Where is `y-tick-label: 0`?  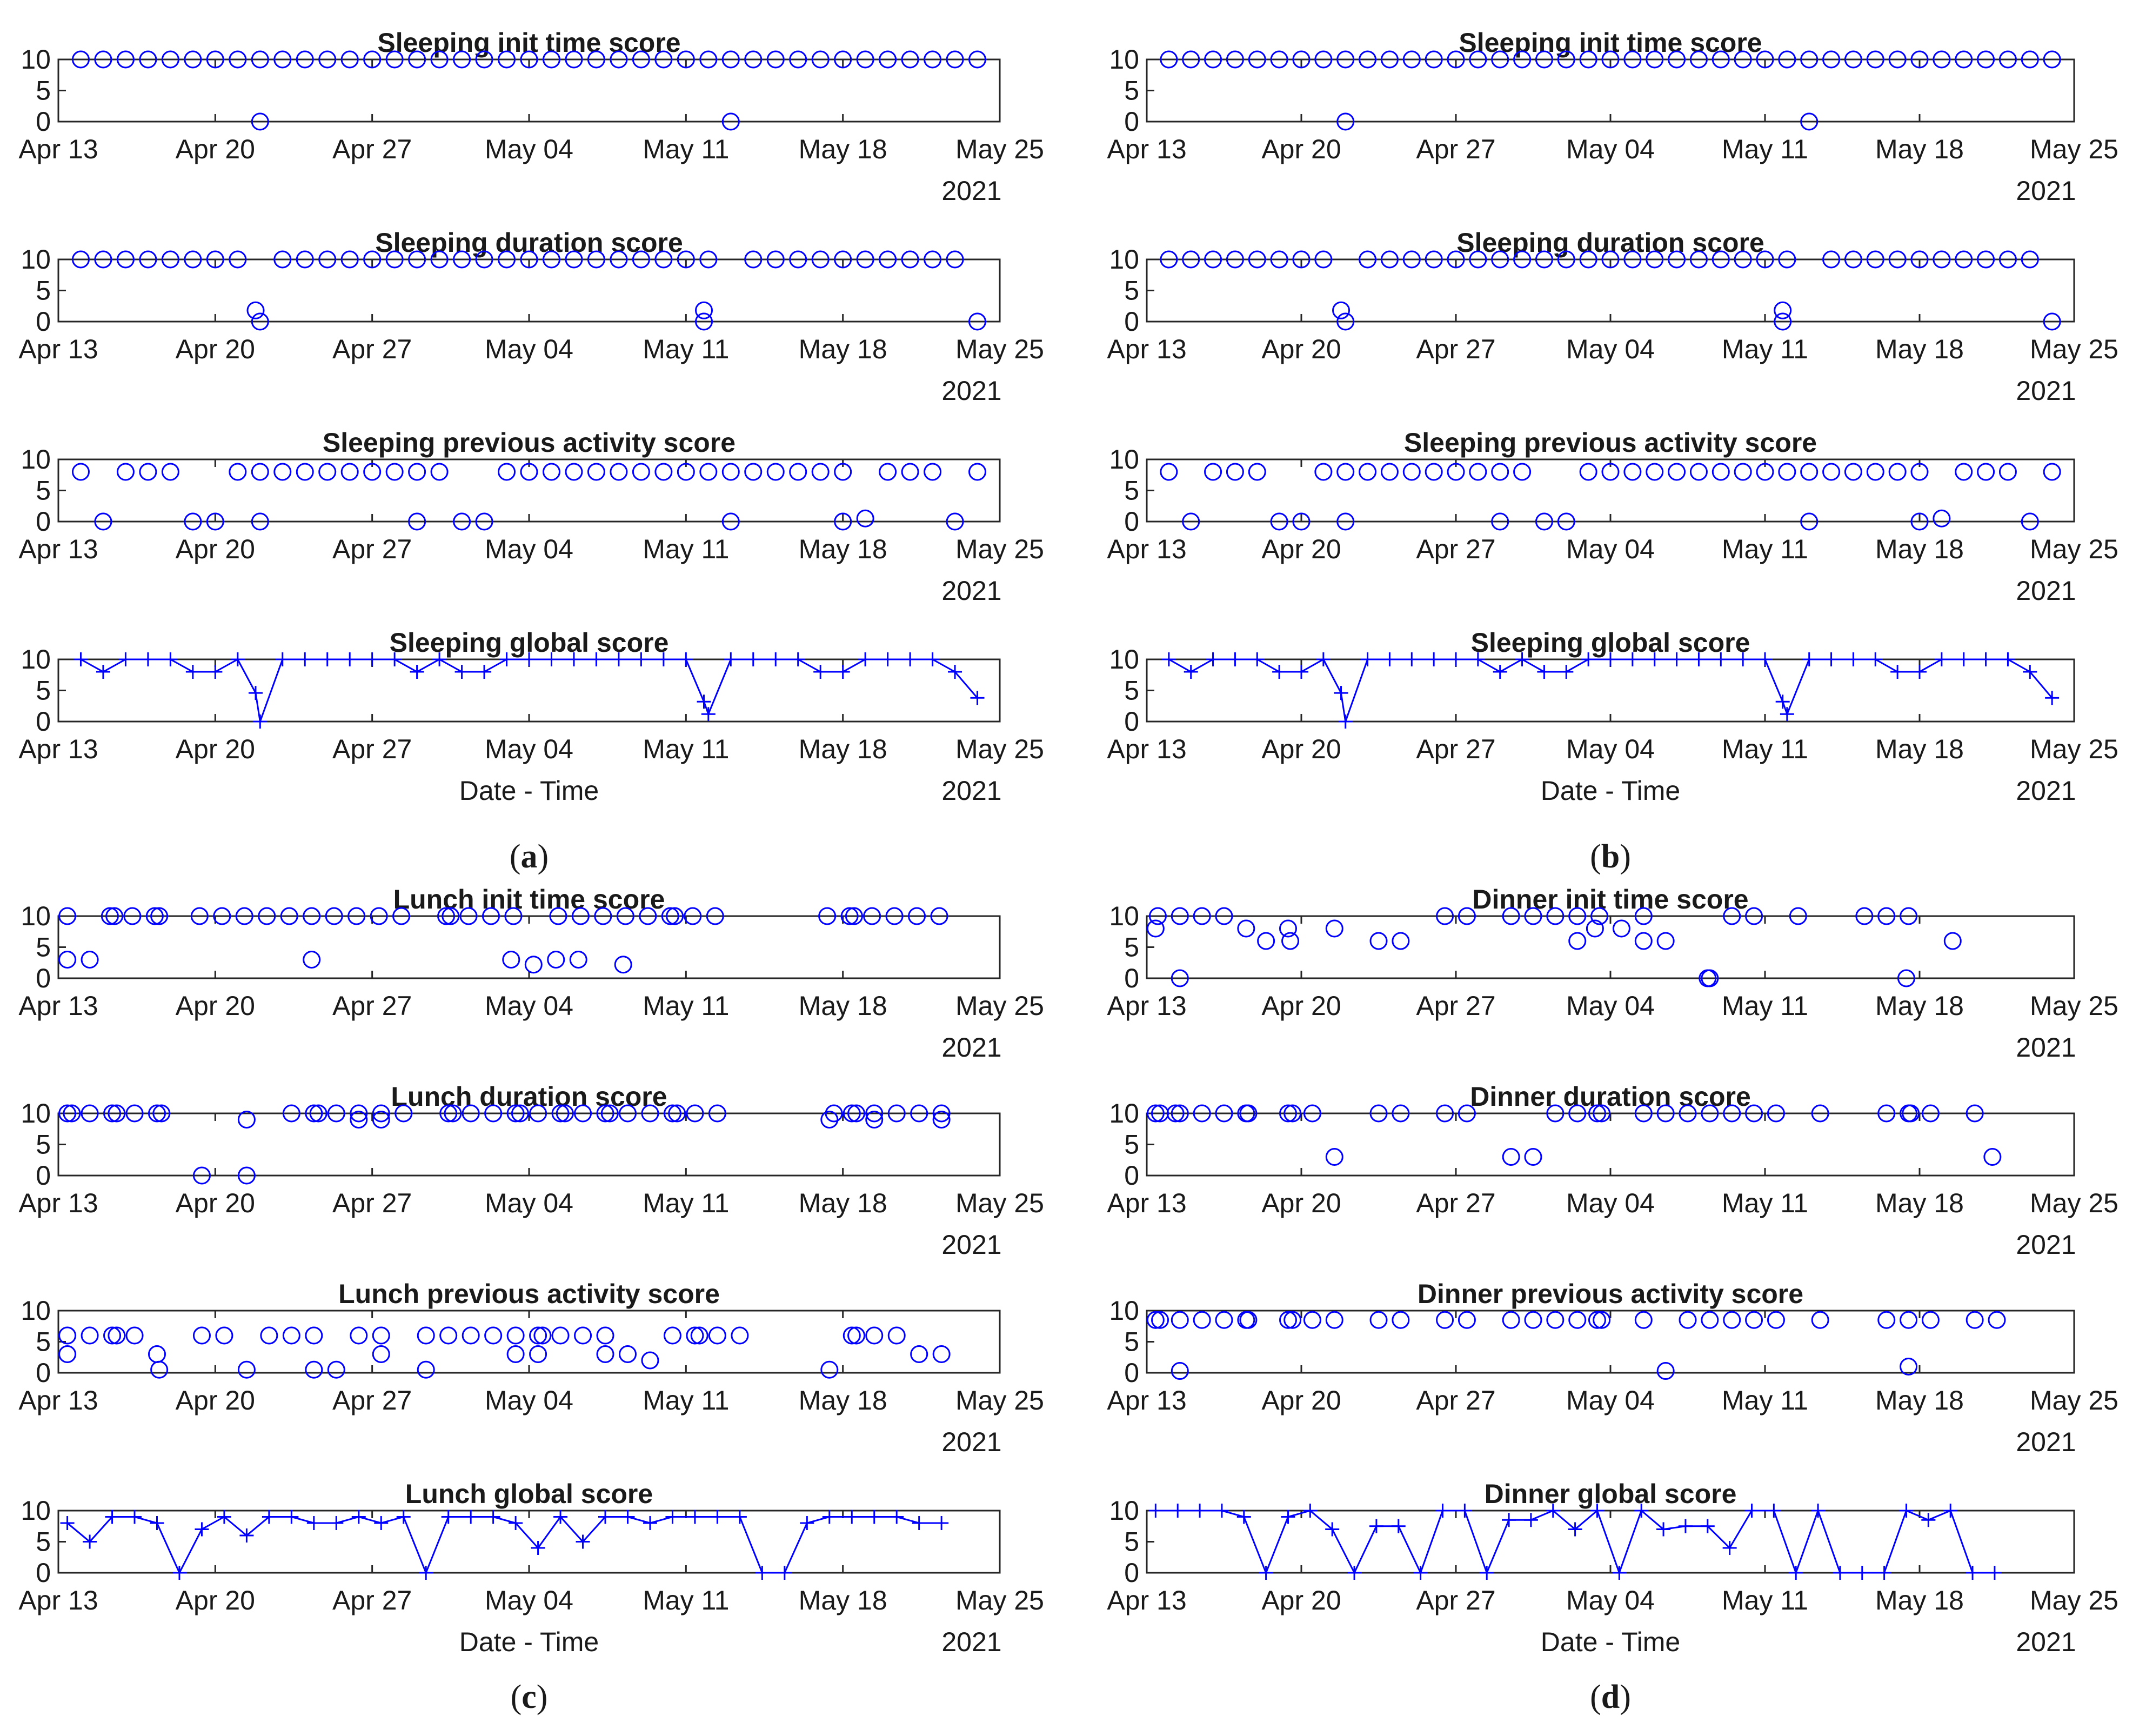 y-tick-label: 0 is located at coordinates (43, 721).